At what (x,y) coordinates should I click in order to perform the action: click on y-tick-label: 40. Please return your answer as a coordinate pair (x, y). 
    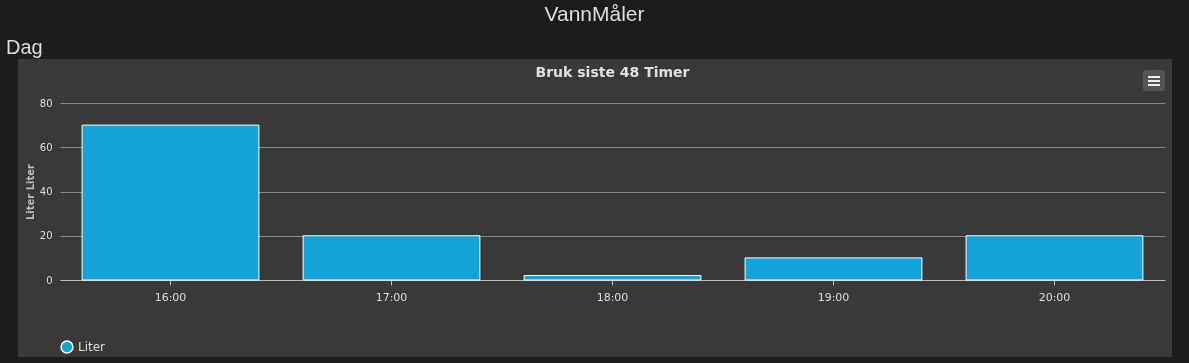
    Looking at the image, I should click on (46, 191).